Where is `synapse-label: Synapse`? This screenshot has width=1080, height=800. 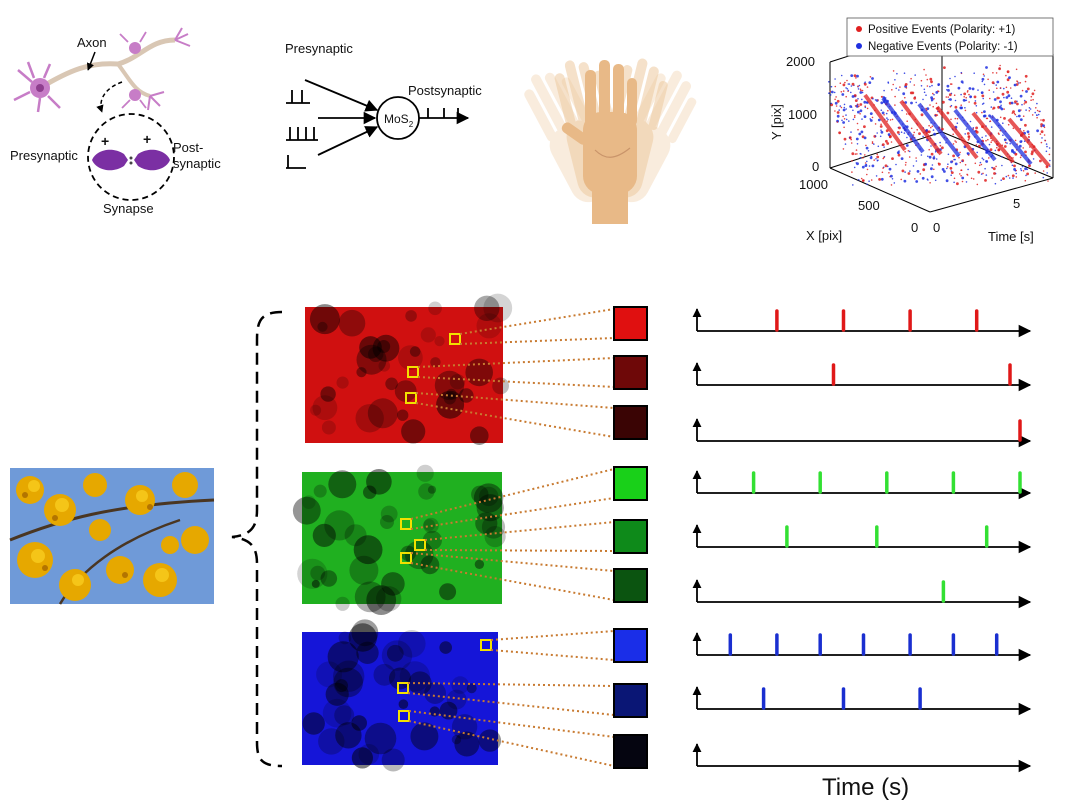 synapse-label: Synapse is located at coordinates (128, 208).